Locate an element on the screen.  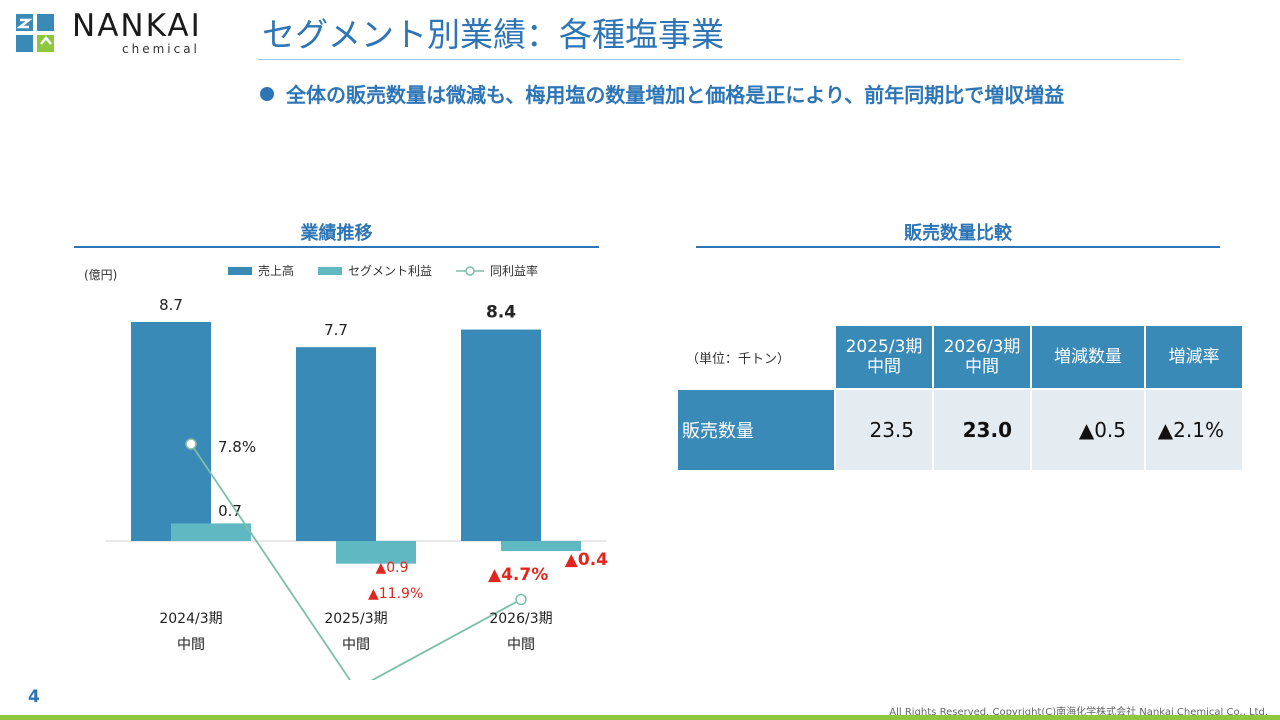
legend-line-marker-icon is located at coordinates (470, 270).